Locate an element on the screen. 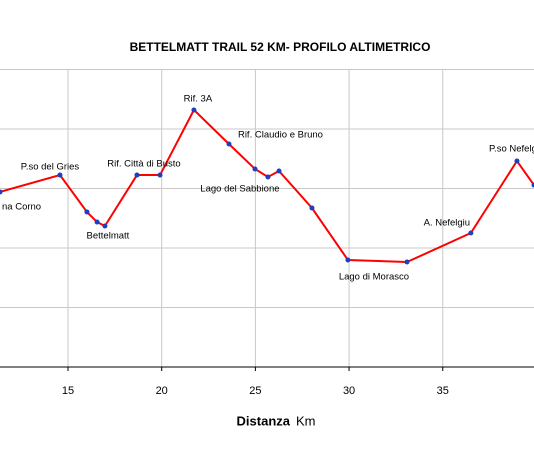 The image size is (534, 462). x-axis-label: Distanza is located at coordinates (264, 420).